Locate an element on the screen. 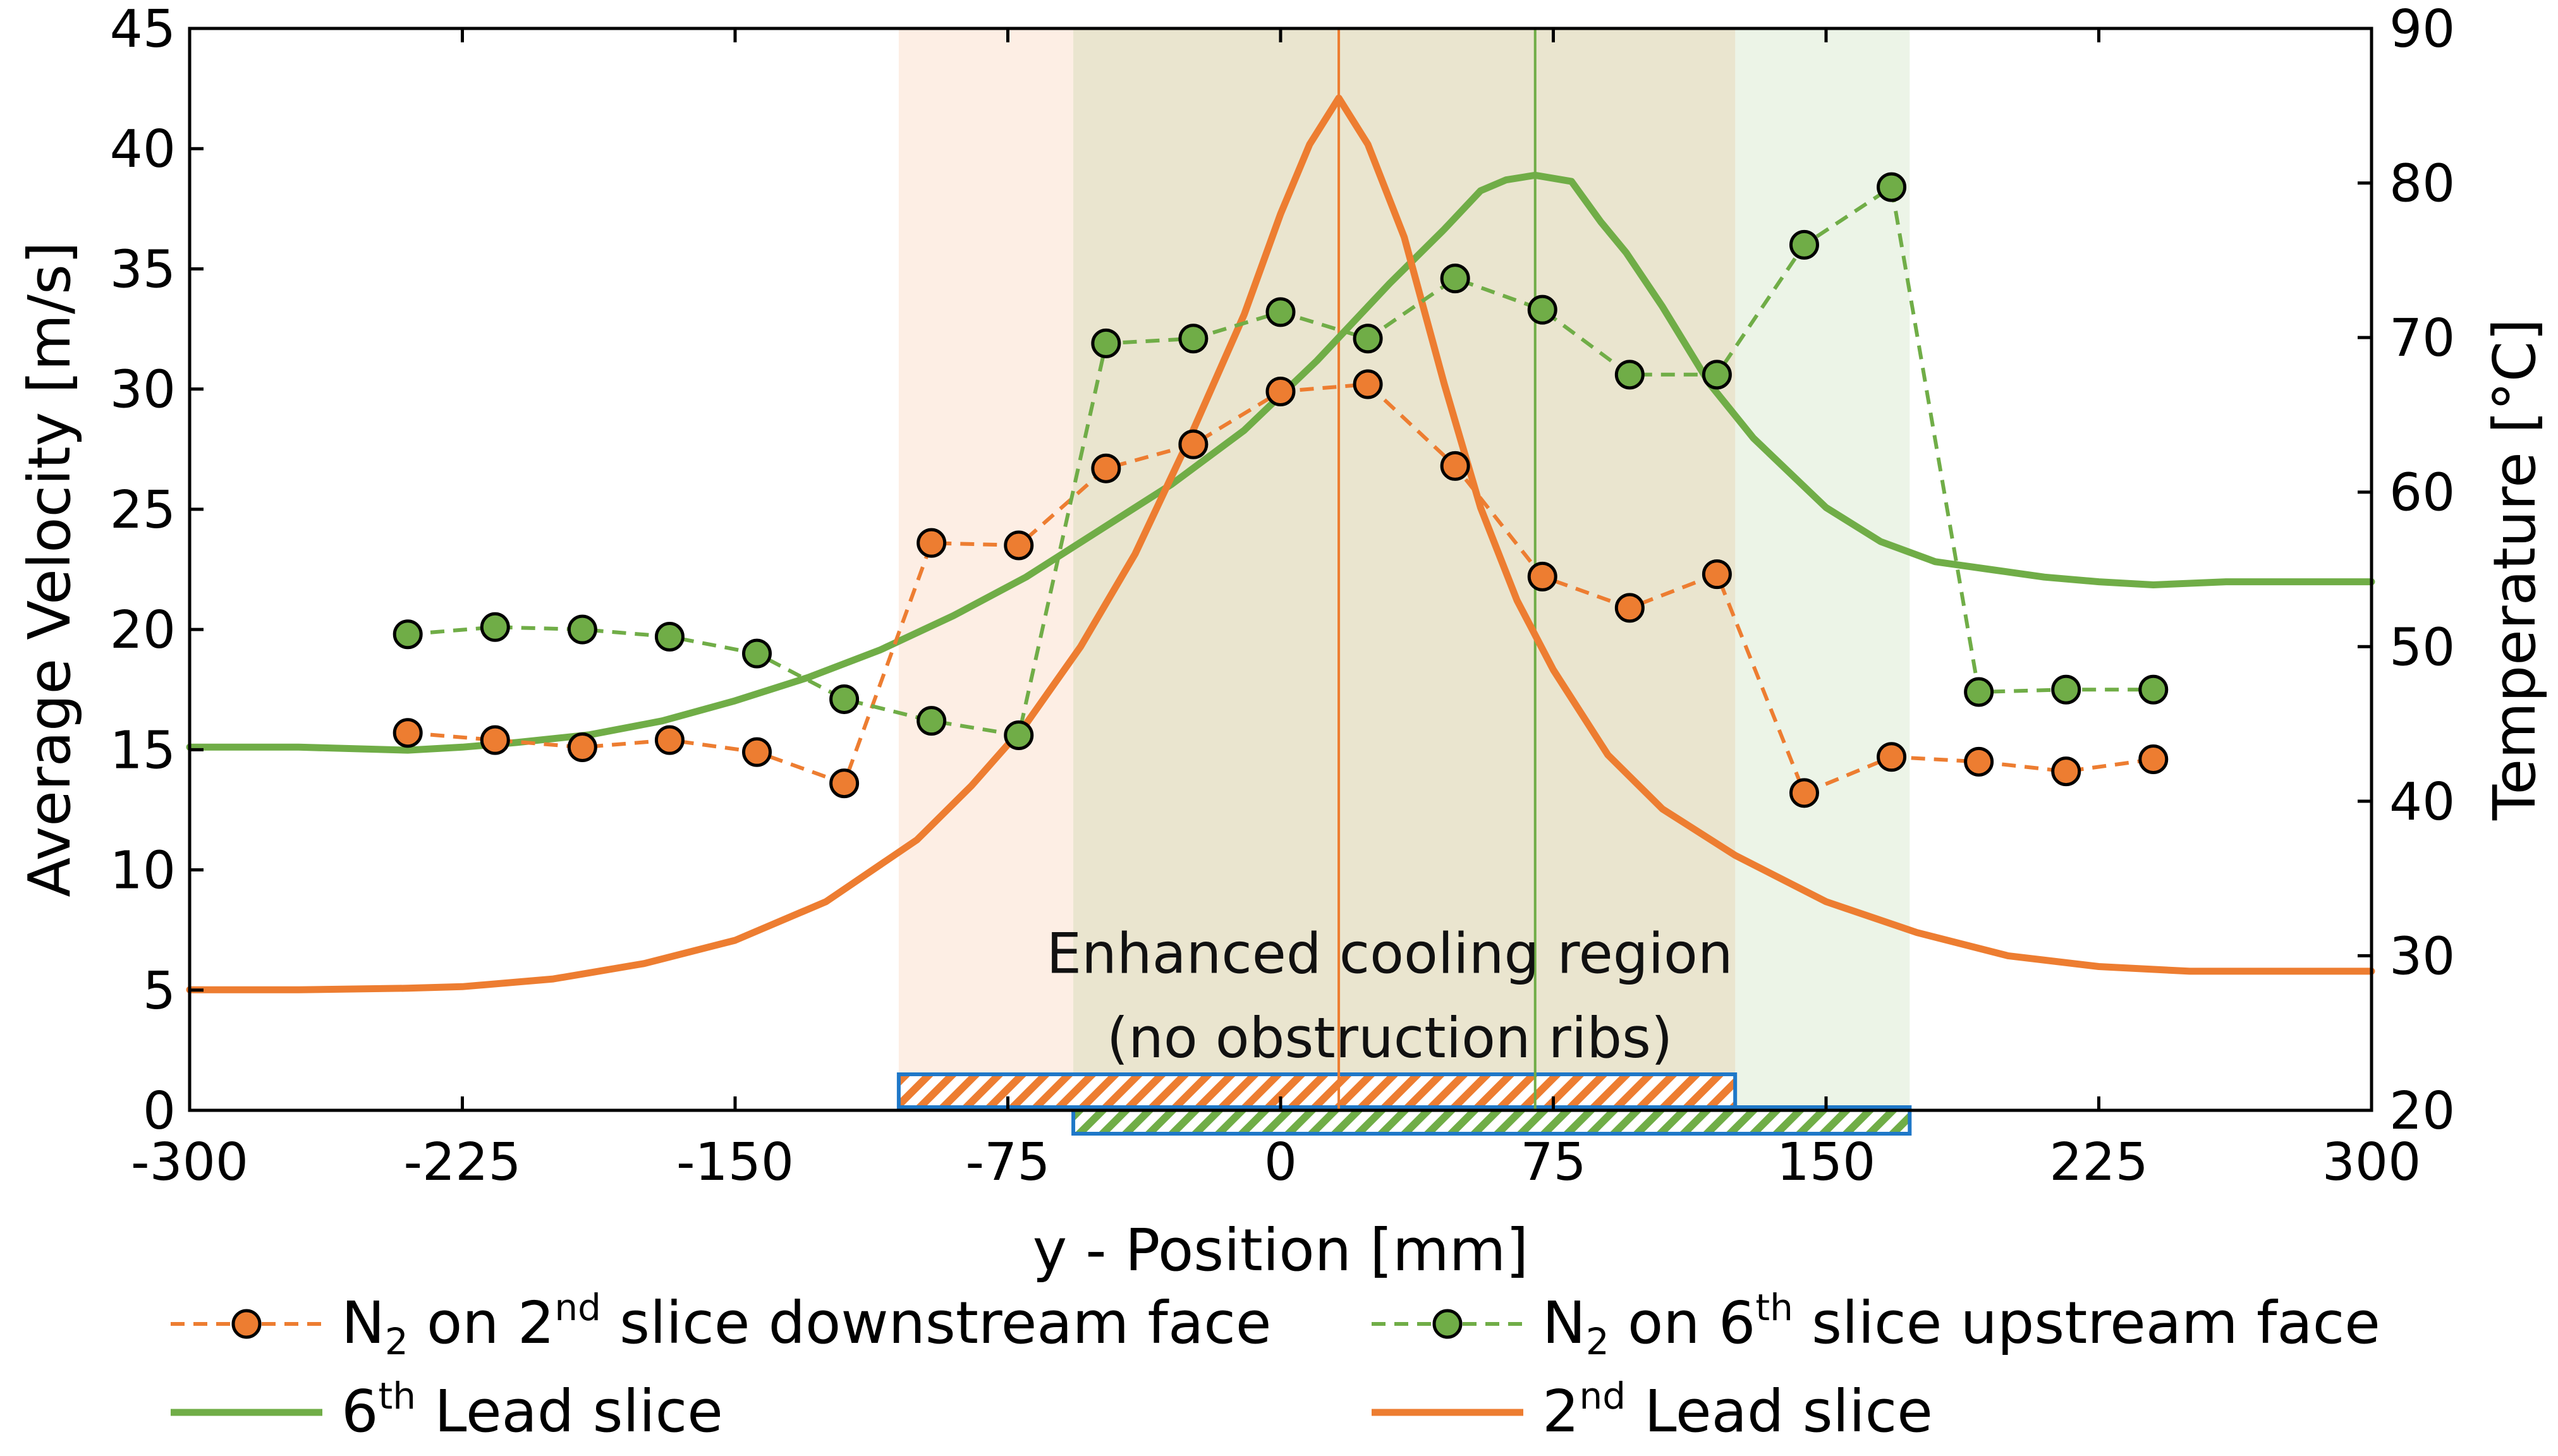 The height and width of the screenshot is (1456, 2558). legend-item-2: N2 on 6th slice upstream face is located at coordinates (1876, 1324).